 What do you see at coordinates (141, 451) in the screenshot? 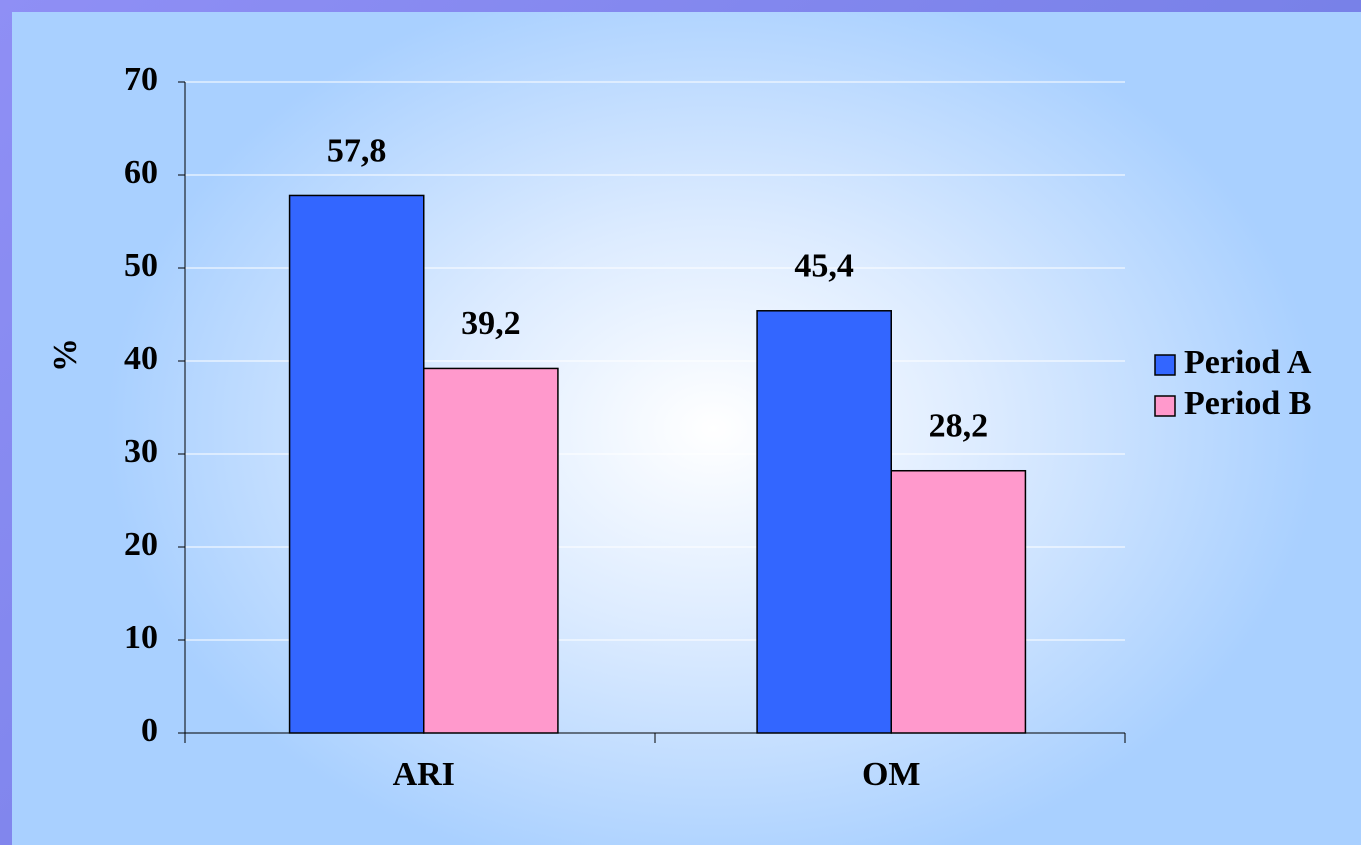
I see `y-tick-label: 30` at bounding box center [141, 451].